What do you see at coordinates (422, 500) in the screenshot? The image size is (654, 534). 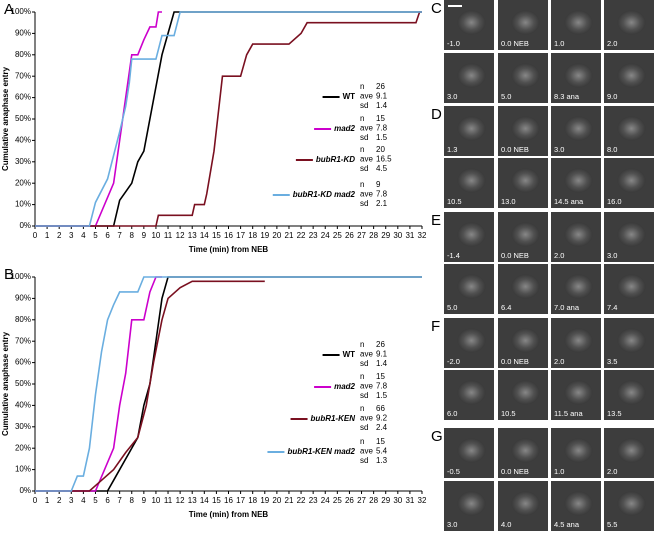 I see `x-tick-label: 32` at bounding box center [422, 500].